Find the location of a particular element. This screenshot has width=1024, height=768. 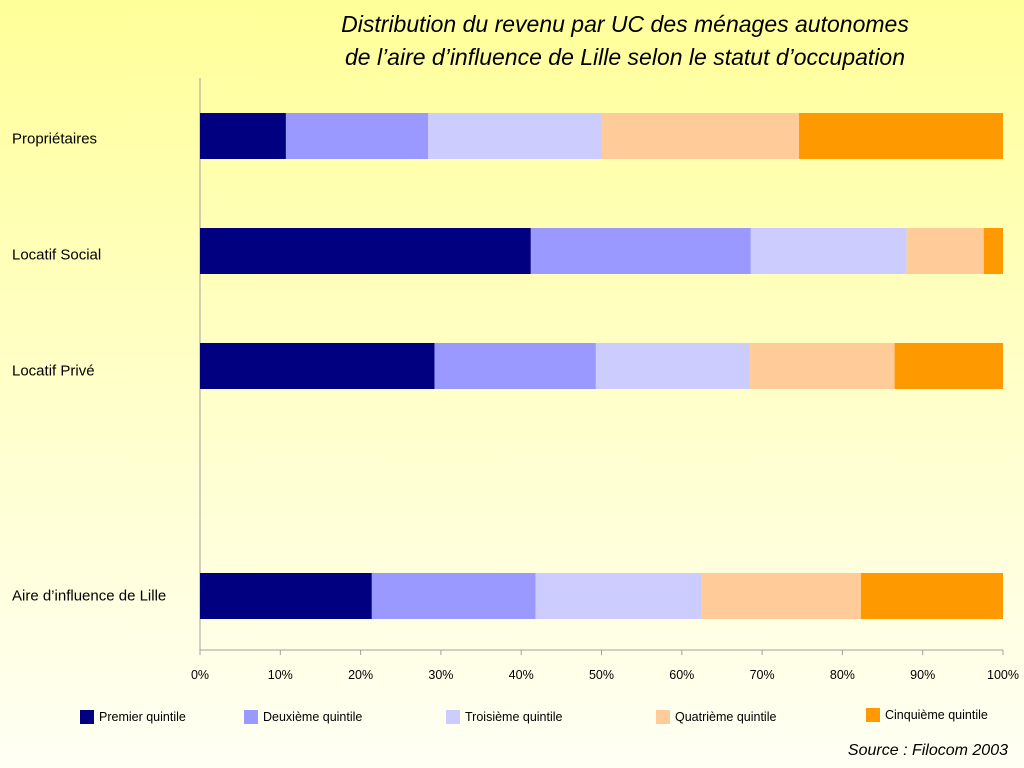

legend-item-cinquieme-quintile: Cinquième quintile is located at coordinates (927, 715).